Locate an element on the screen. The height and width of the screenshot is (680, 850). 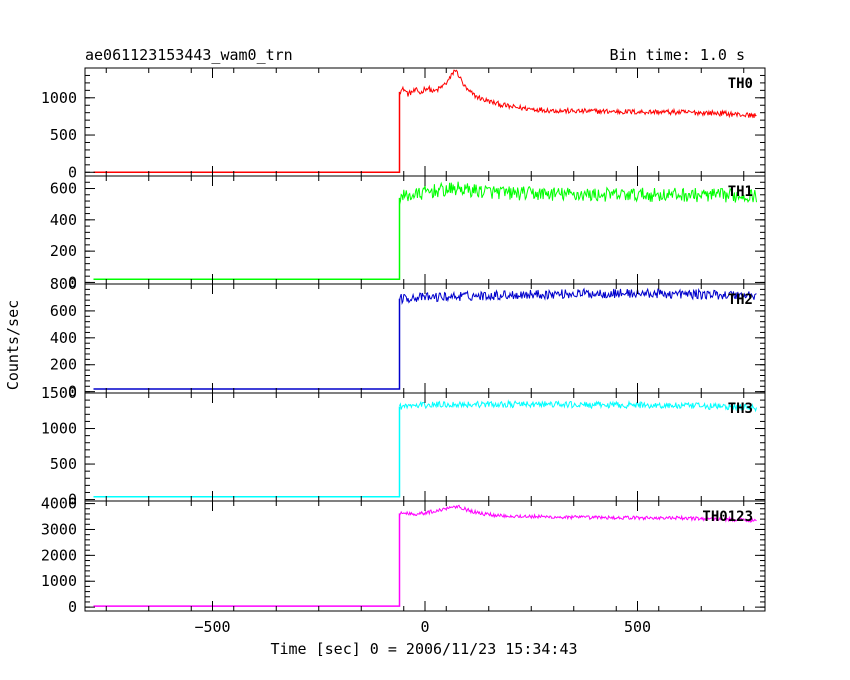
th0-series-line is located at coordinates (578, 94).